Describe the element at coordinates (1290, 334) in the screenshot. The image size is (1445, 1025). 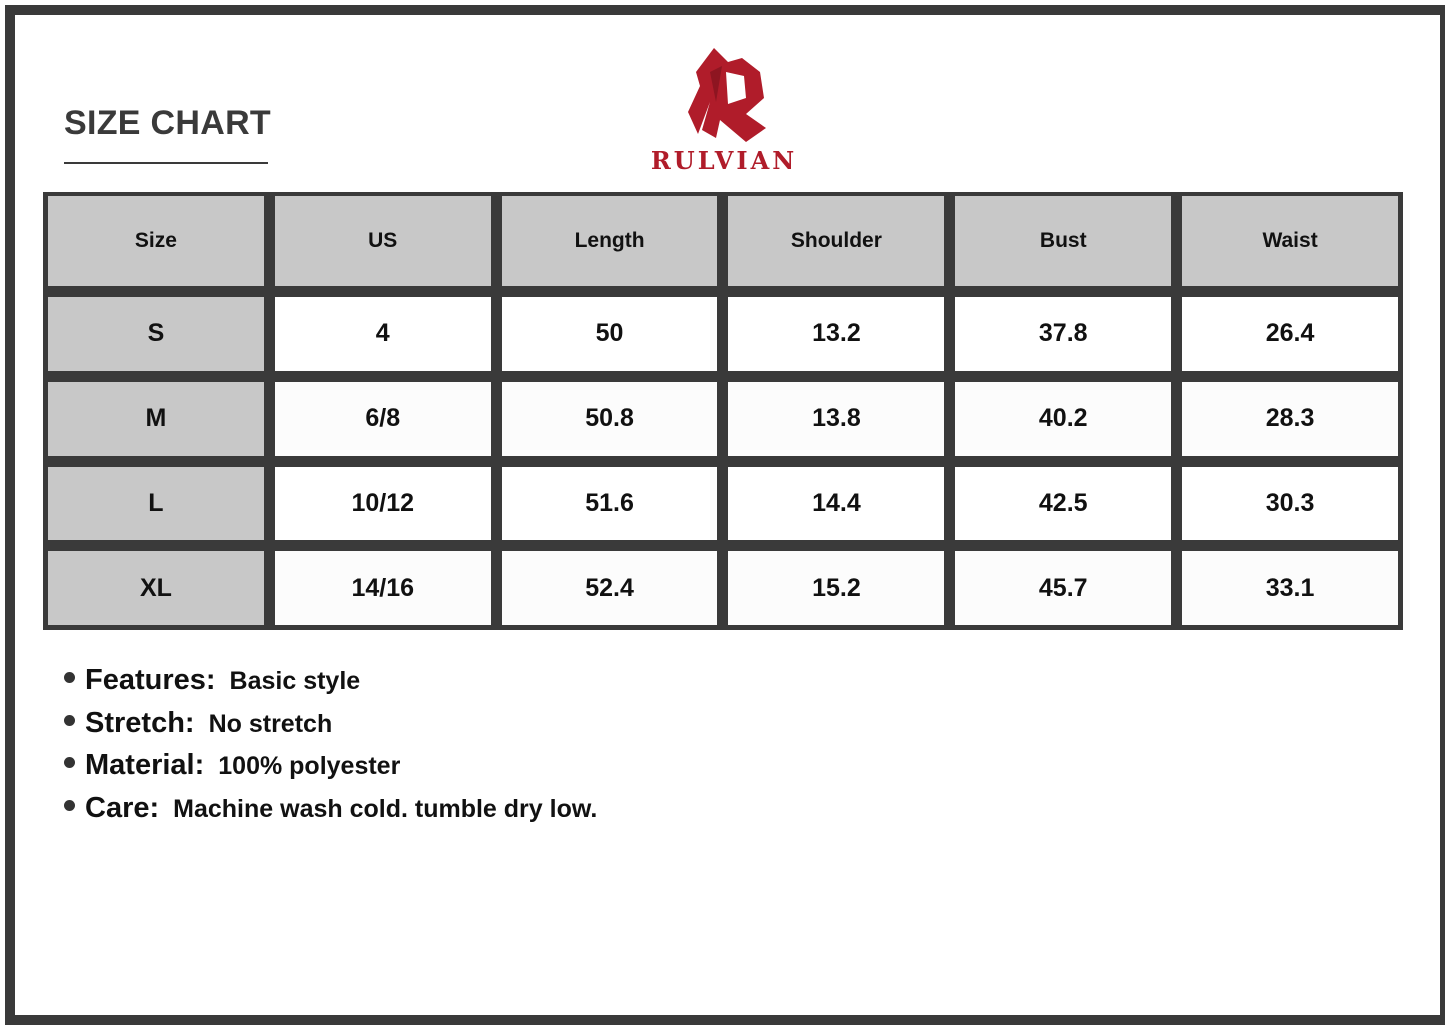
I see `cell-waist: 26.4` at that location.